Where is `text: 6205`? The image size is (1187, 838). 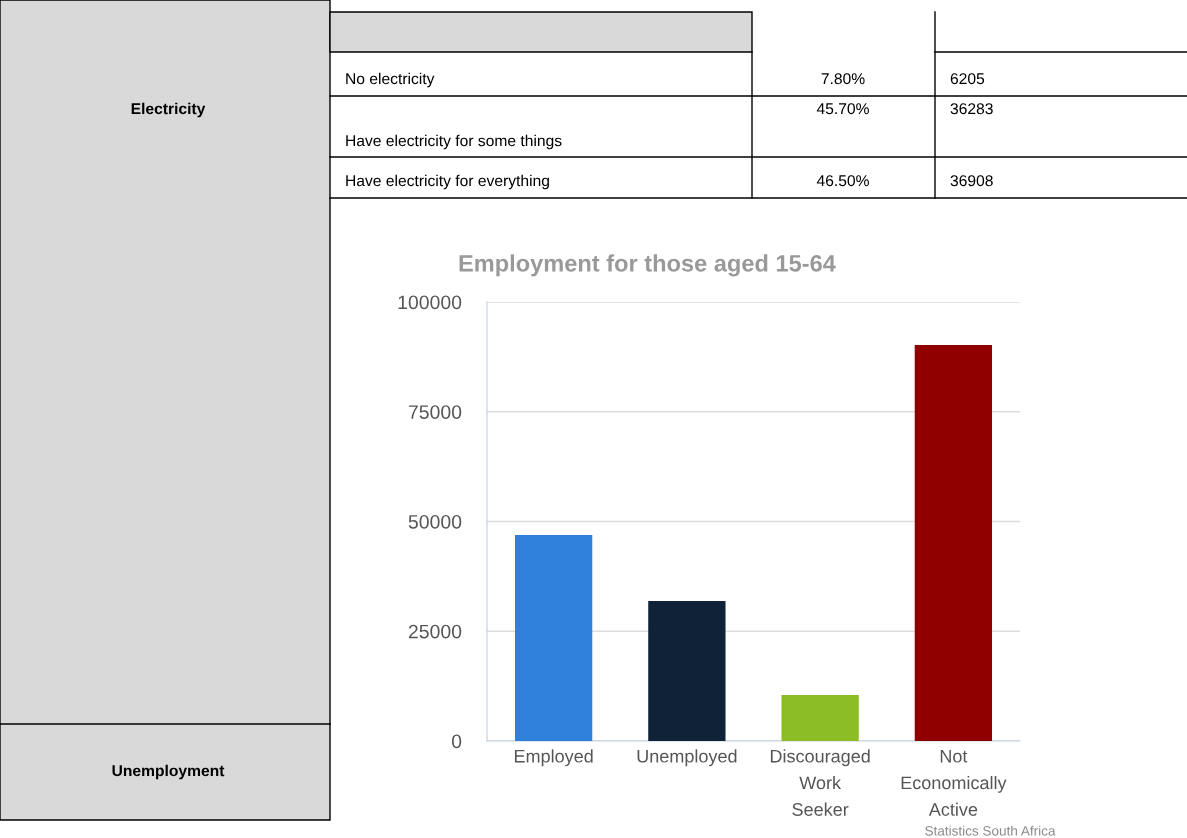 text: 6205 is located at coordinates (967, 79).